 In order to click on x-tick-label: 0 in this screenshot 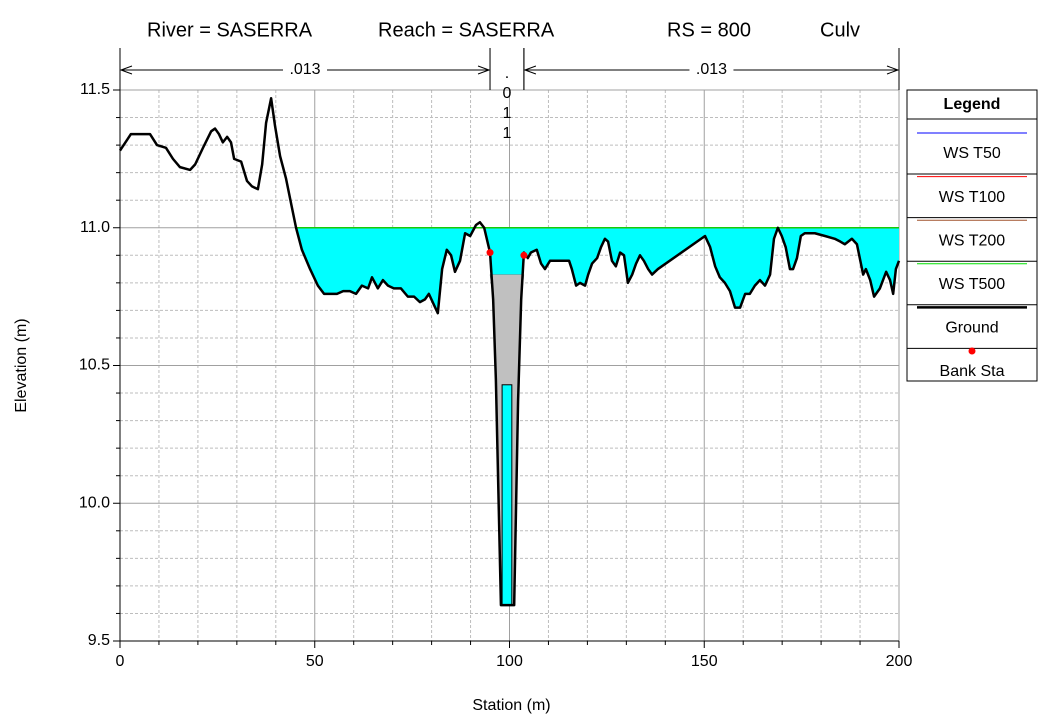, I will do `click(120, 661)`.